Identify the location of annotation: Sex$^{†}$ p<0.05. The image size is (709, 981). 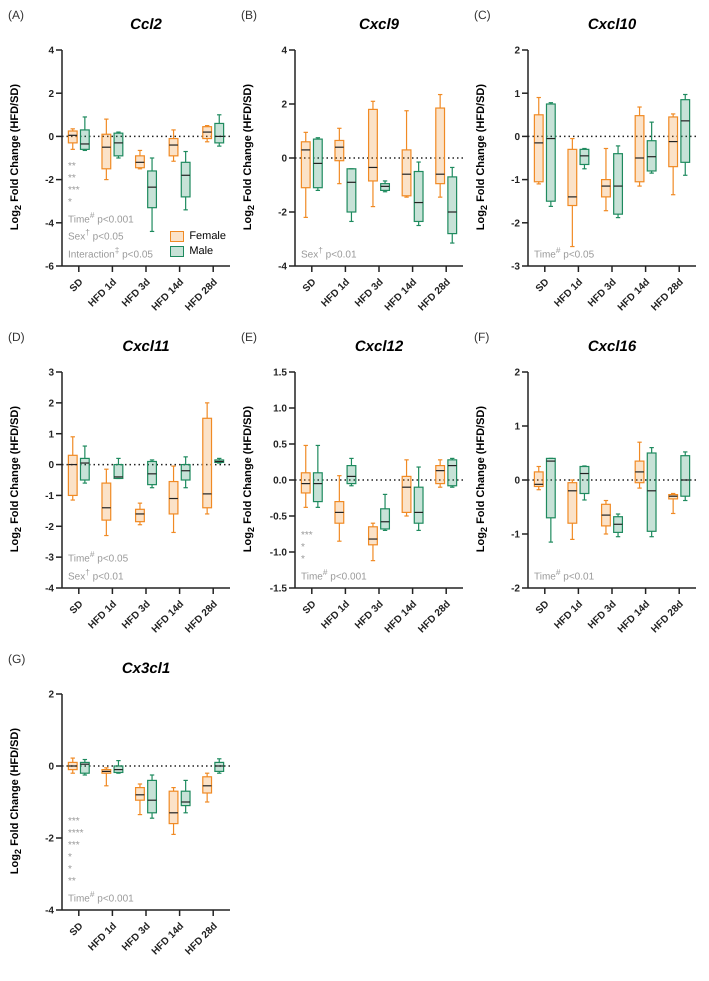
(96, 235).